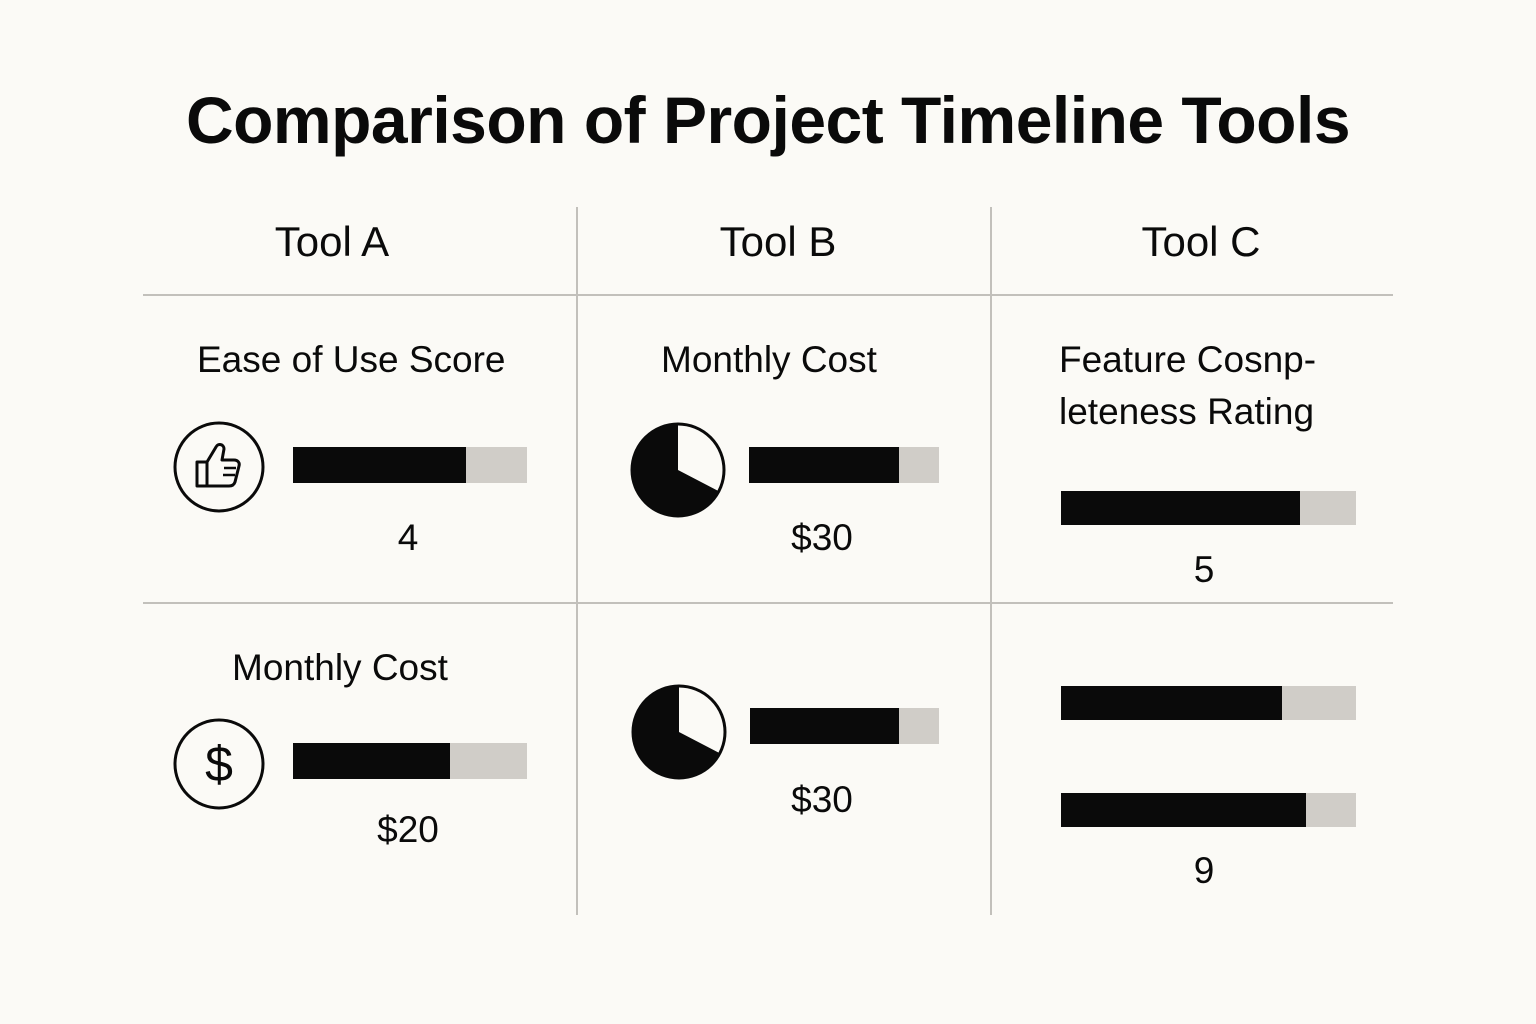 The image size is (1536, 1024). I want to click on cell-value: 4, so click(408, 537).